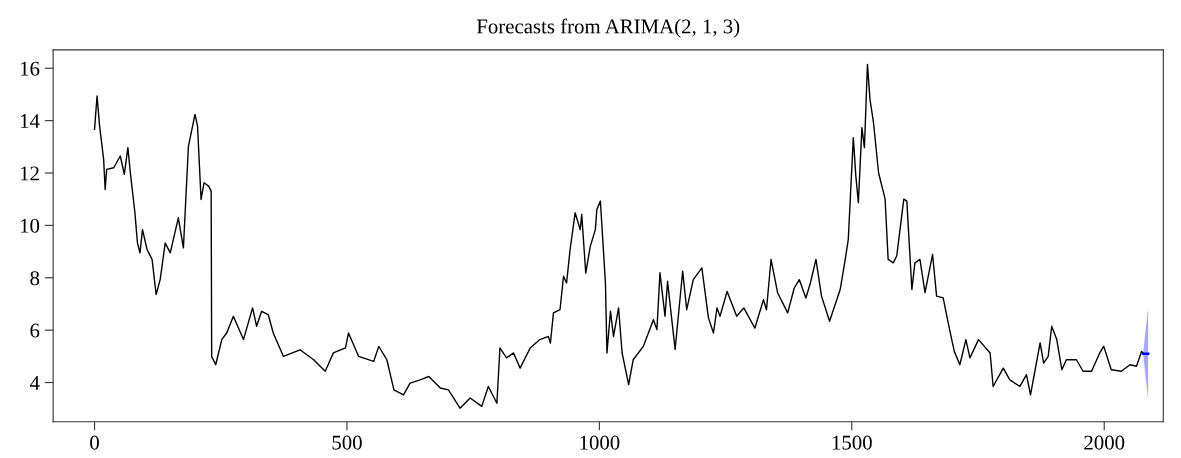 The image size is (1181, 458). Describe the element at coordinates (608, 28) in the screenshot. I see `chart-title: Forecasts from ARIMA(2, 1, 3)` at that location.